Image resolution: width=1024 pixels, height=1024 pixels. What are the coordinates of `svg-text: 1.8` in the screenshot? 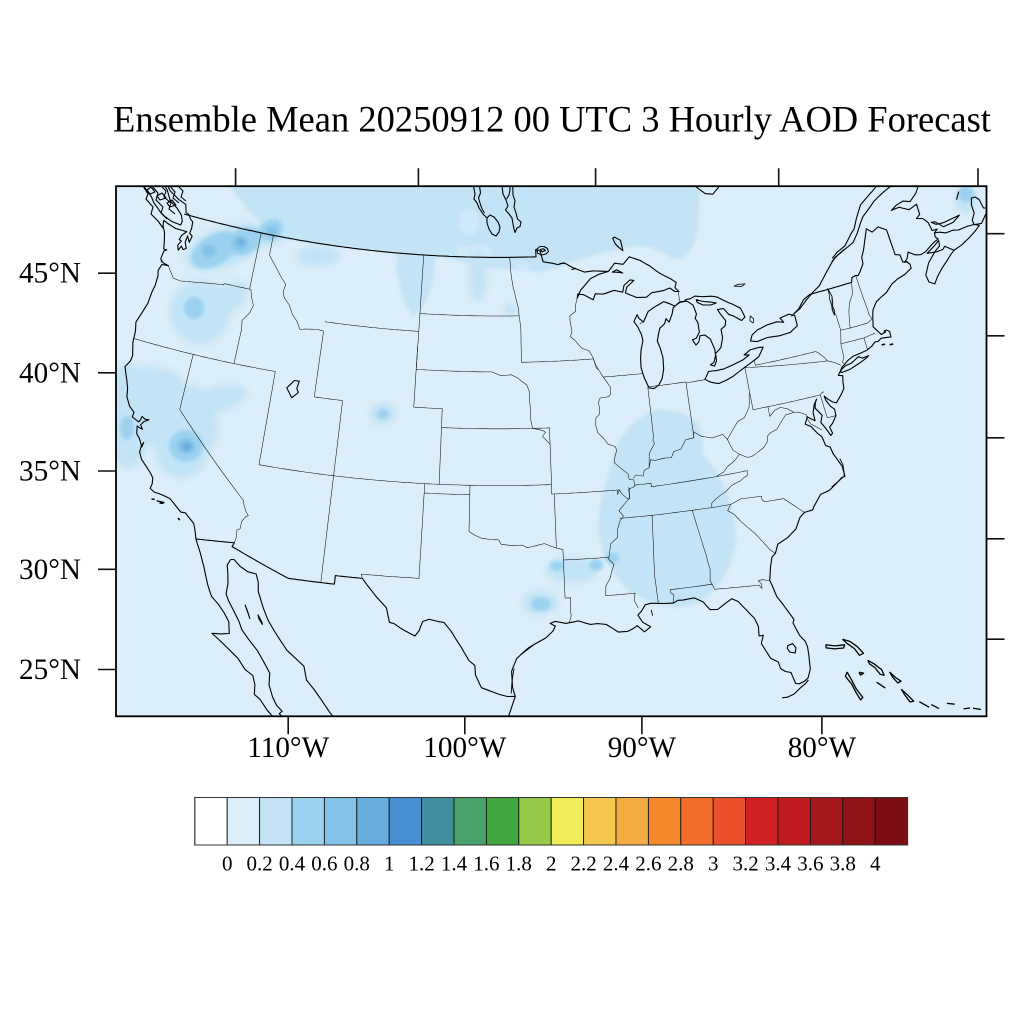 It's located at (519, 863).